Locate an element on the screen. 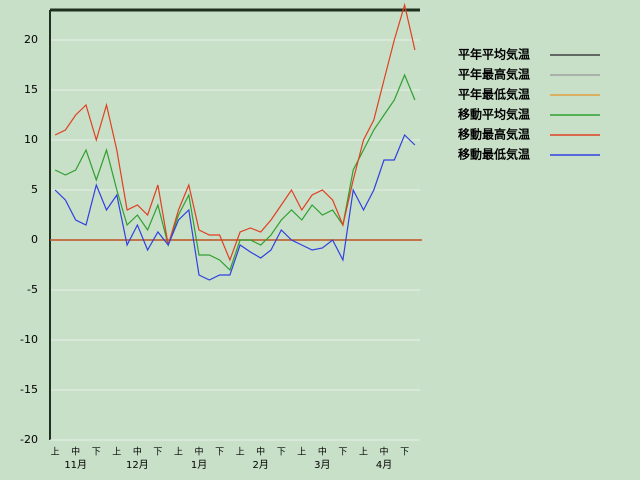  month-label: 1月 is located at coordinates (199, 465).